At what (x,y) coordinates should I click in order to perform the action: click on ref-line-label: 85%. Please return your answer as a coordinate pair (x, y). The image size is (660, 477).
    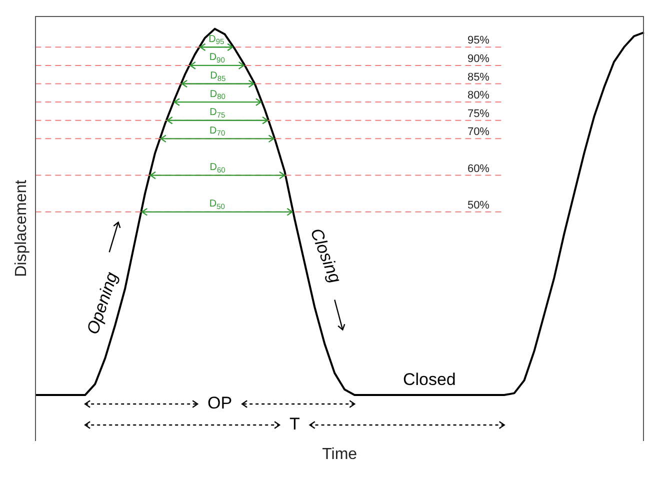
    Looking at the image, I should click on (478, 77).